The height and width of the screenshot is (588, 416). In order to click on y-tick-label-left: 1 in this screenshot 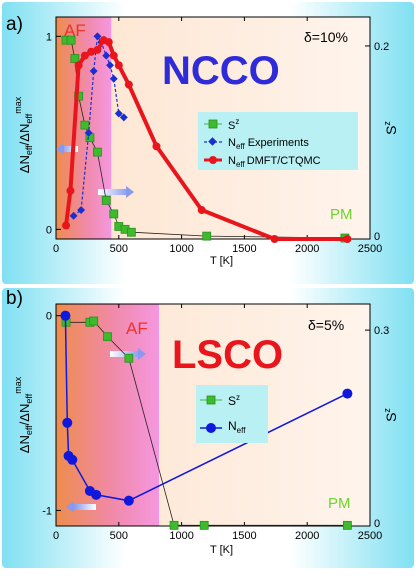, I will do `click(49, 37)`.